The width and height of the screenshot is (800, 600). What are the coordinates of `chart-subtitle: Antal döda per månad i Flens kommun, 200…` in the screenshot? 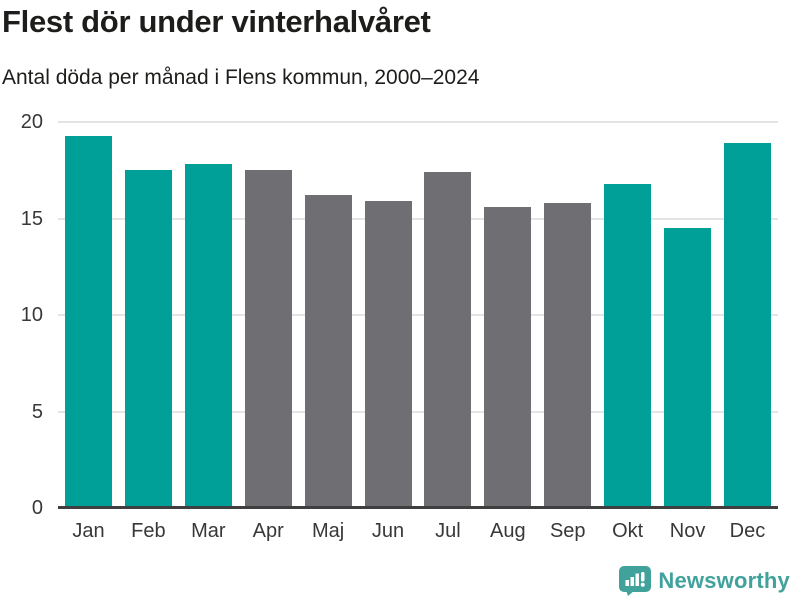 It's located at (241, 77).